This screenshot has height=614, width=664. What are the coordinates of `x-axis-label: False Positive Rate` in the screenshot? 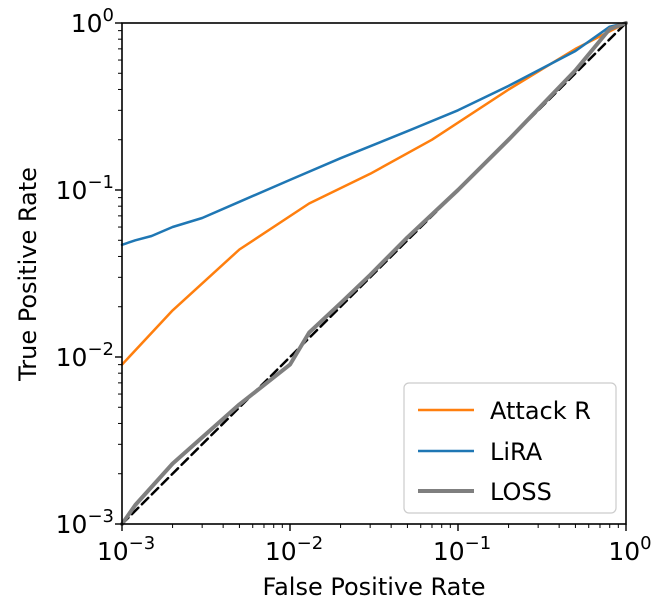 It's located at (373, 587).